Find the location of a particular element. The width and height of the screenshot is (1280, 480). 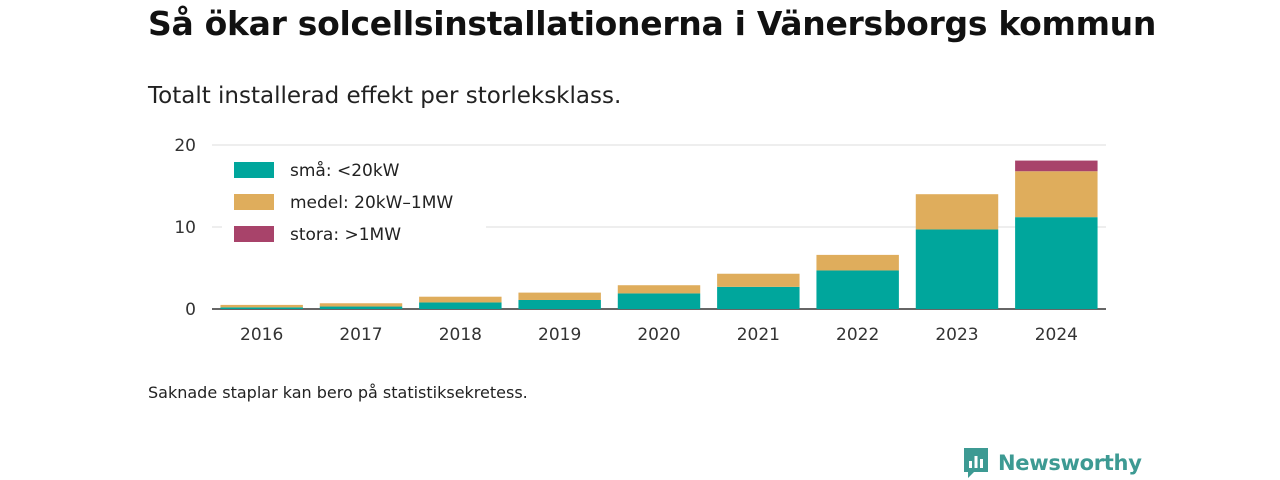

legend: små: <20kW medel: 20kW–1MW stora: >1MW is located at coordinates (354, 199).